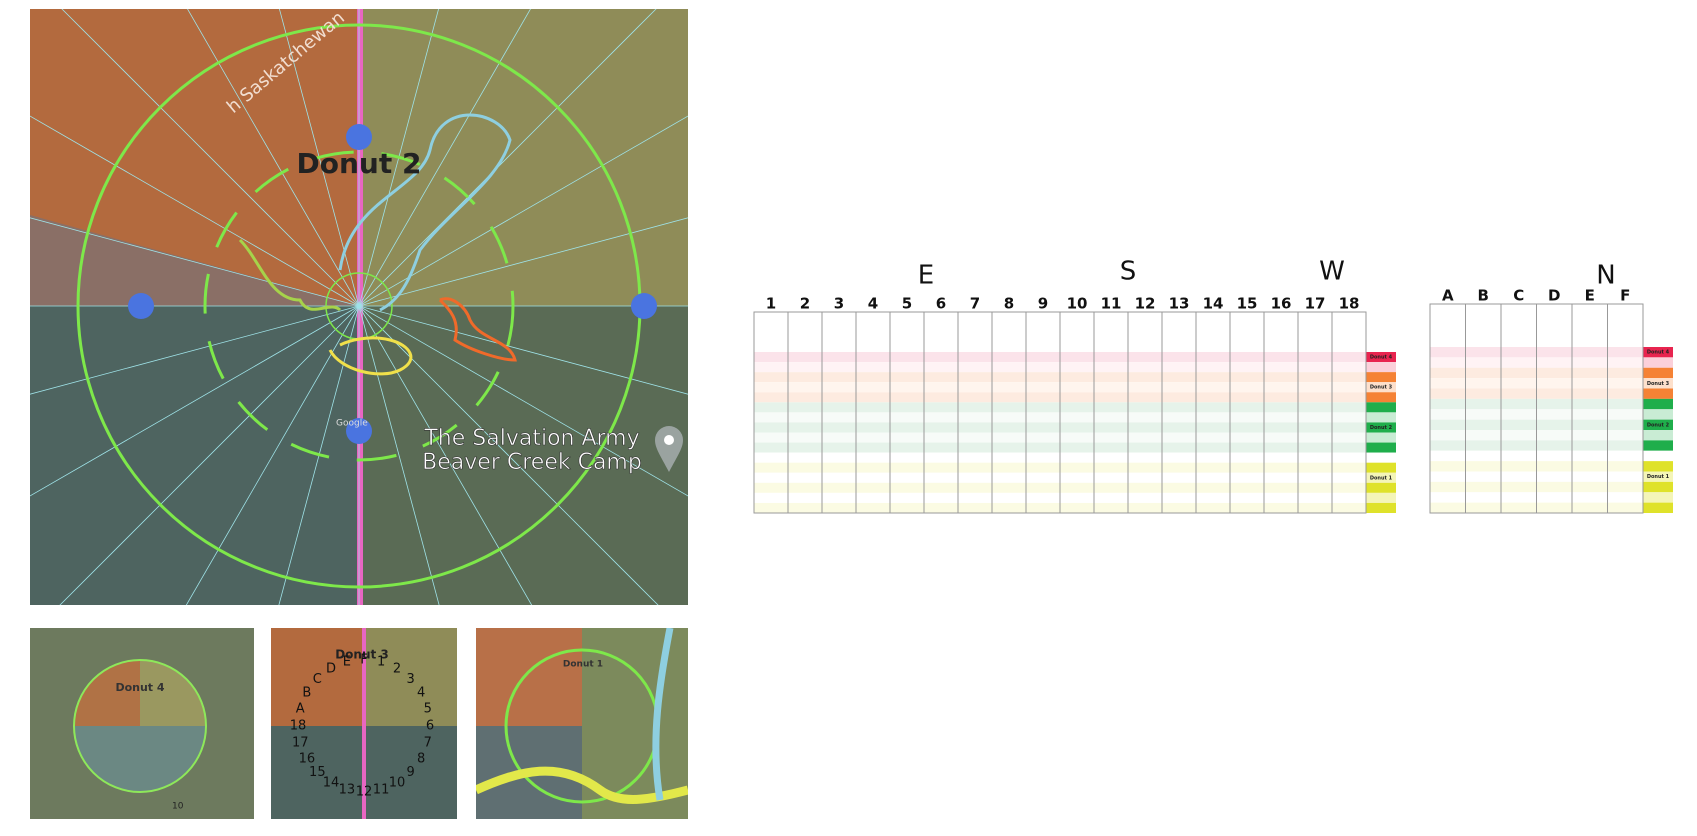 Image resolution: width=1697 pixels, height=836 pixels. I want to click on ring-label: F, so click(363, 660).